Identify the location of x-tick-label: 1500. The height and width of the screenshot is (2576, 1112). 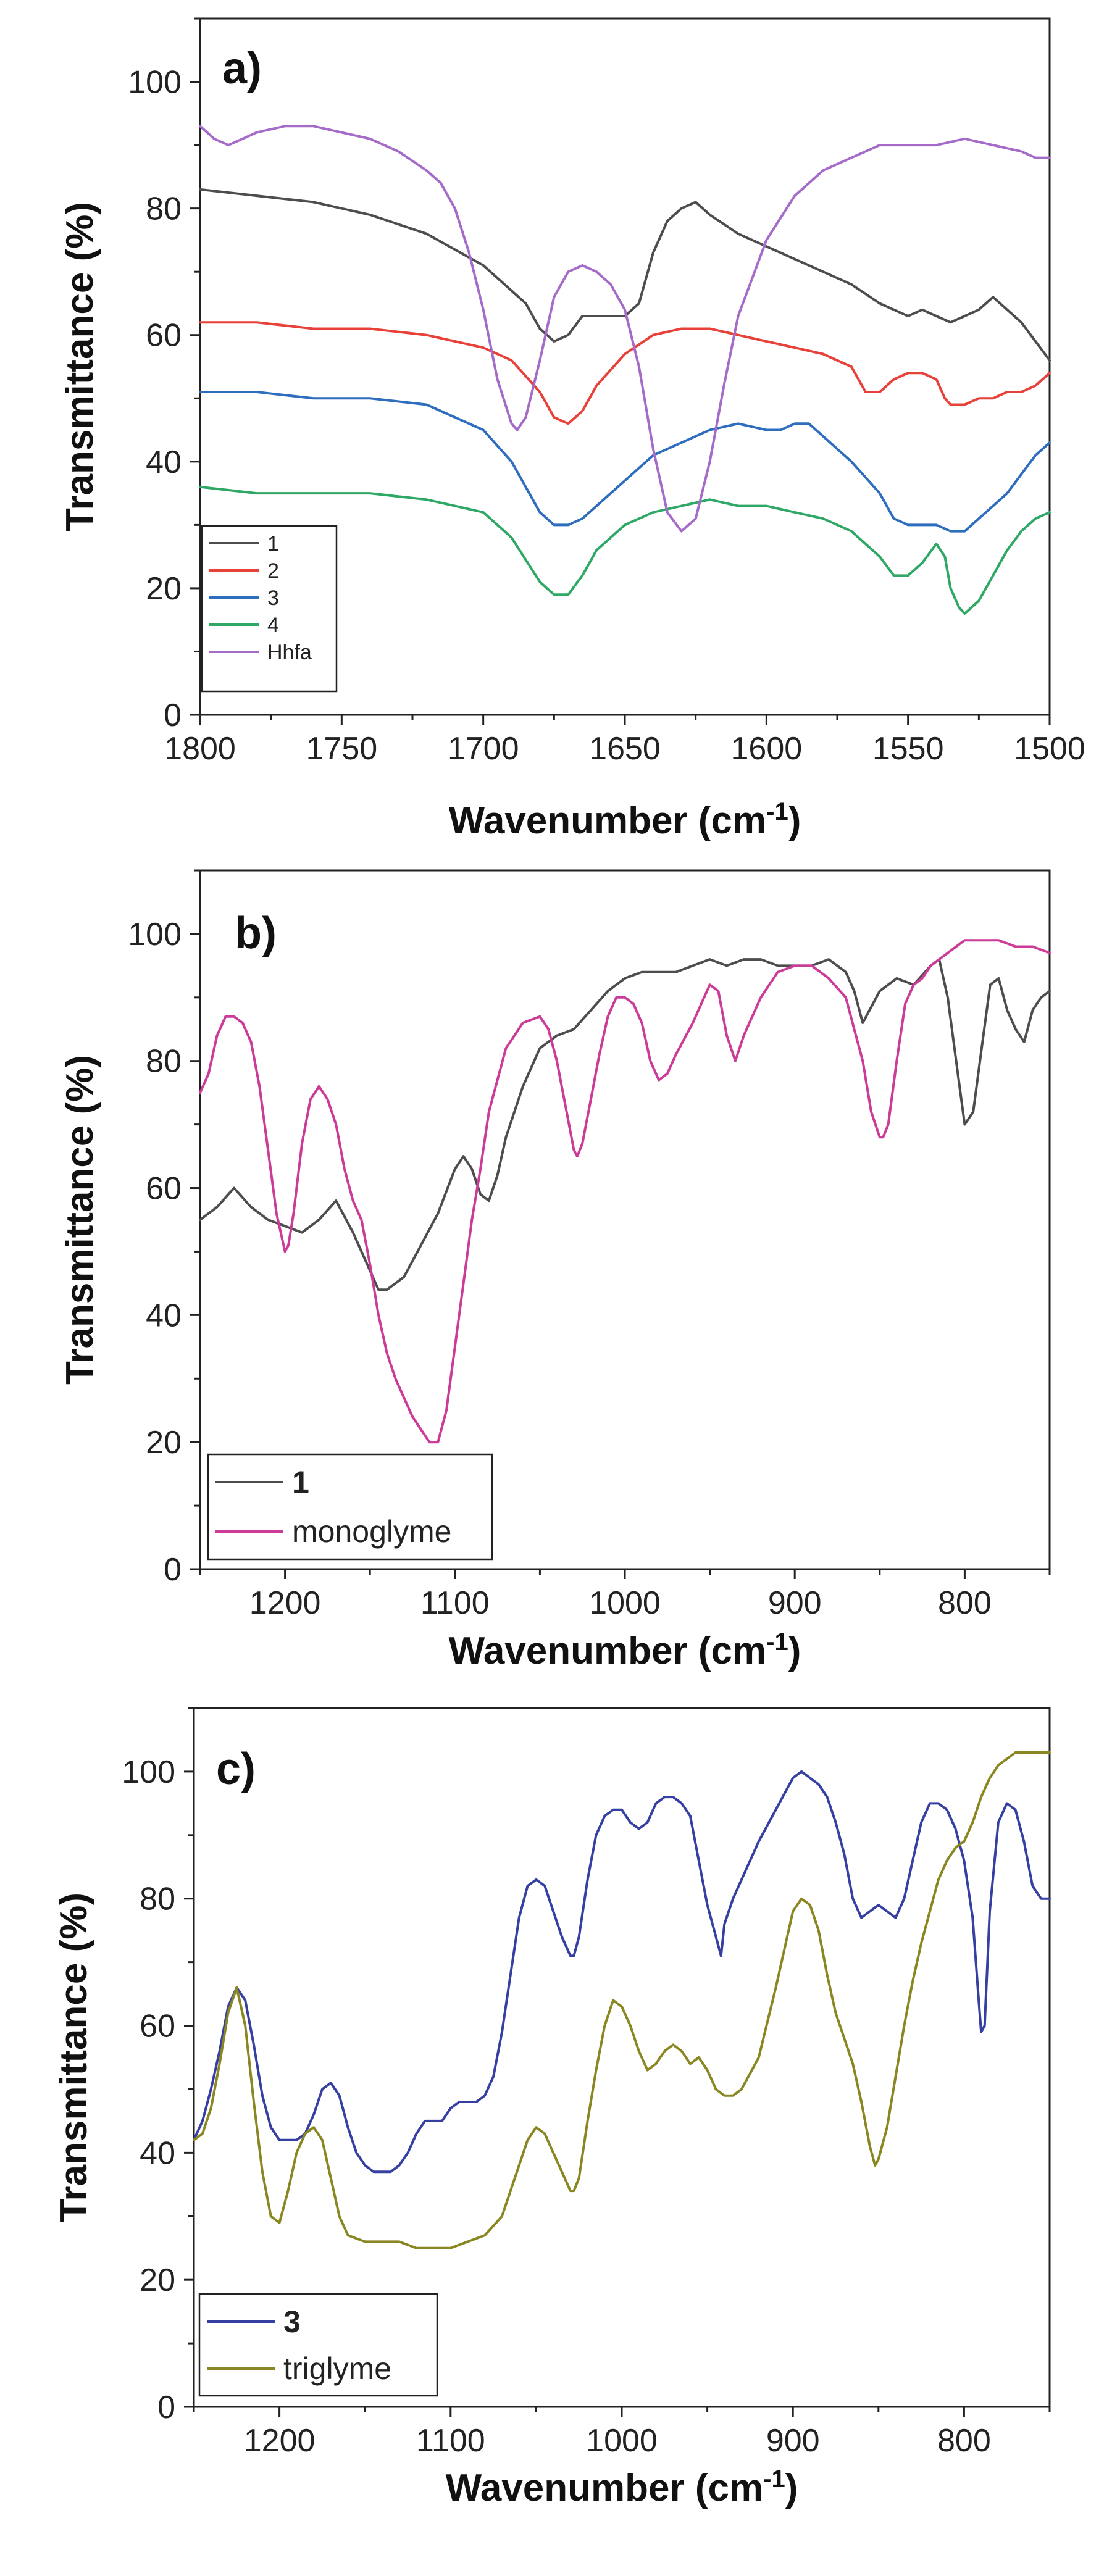
(1049, 749).